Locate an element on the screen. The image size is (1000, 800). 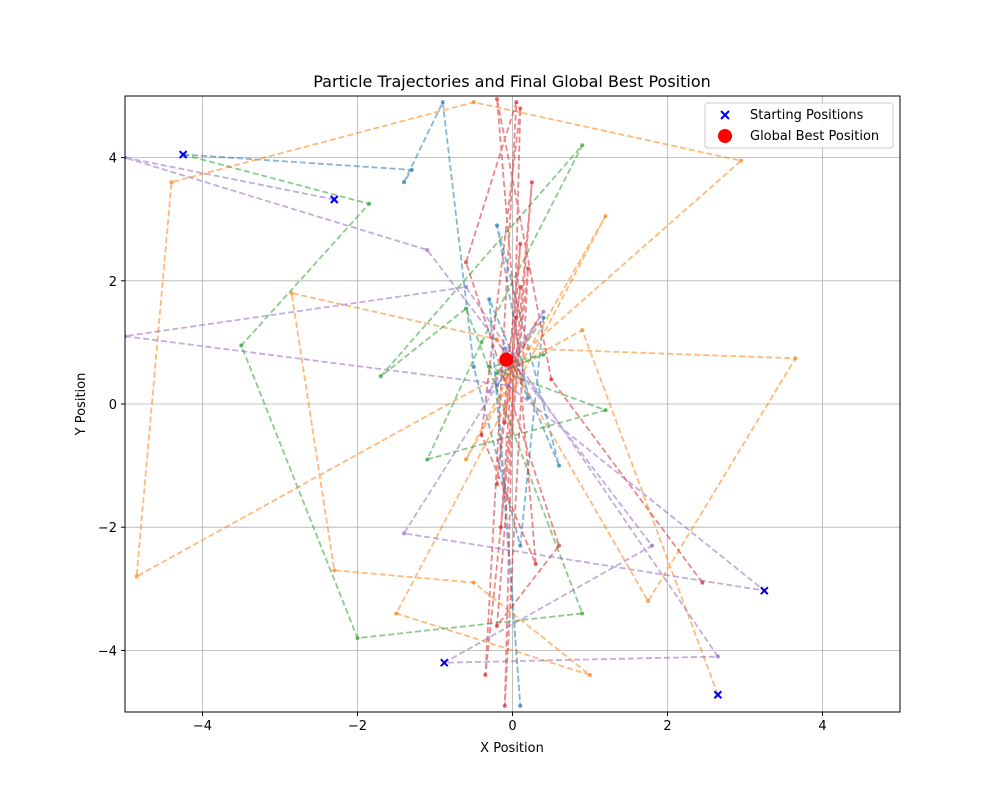
y-tick-label: 2 is located at coordinates (113, 282).